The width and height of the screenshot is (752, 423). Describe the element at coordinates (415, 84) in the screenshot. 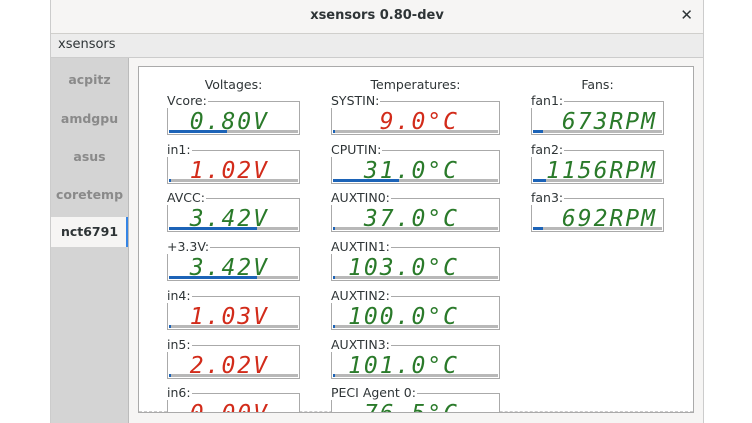

I see `column-title: Temperatures:` at that location.